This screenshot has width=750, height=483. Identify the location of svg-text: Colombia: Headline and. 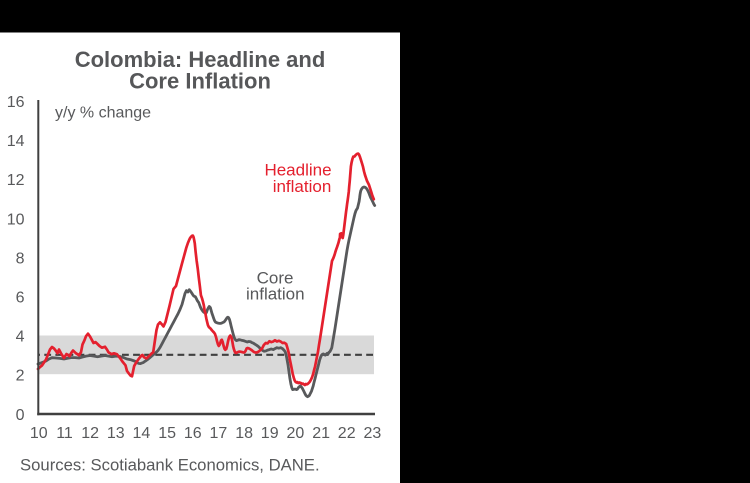
(200, 59).